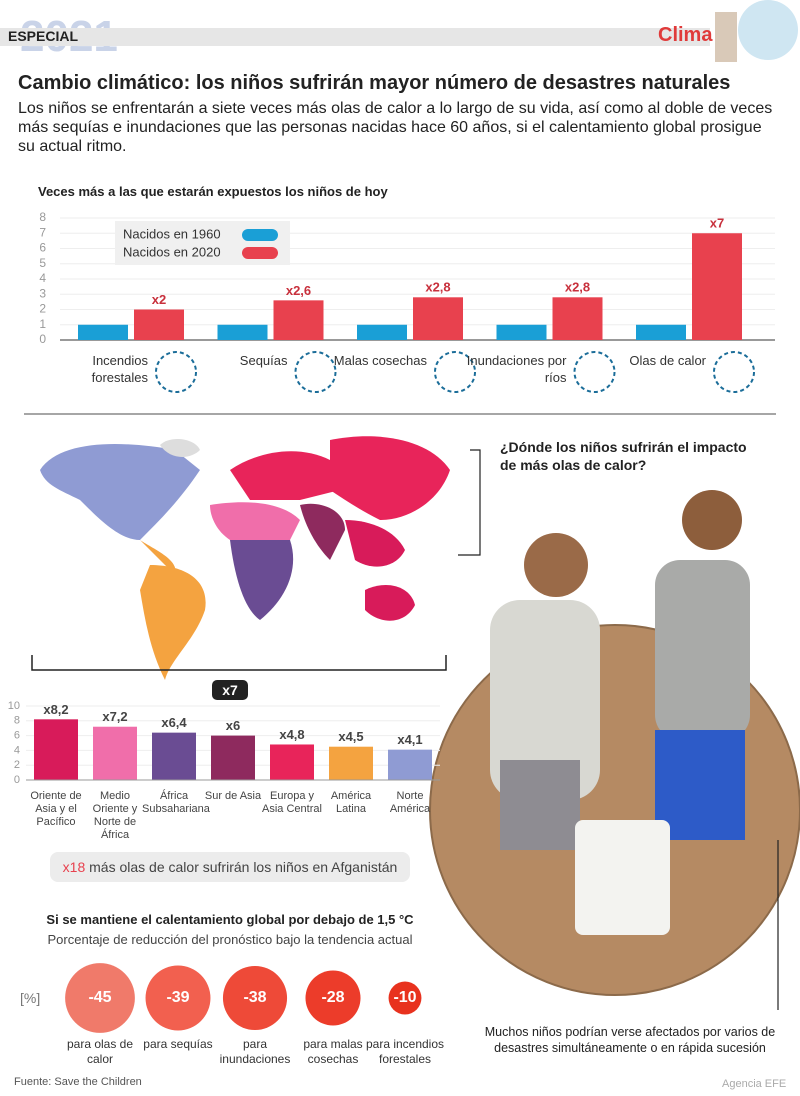 This screenshot has width=800, height=1096. Describe the element at coordinates (298, 290) in the screenshot. I see `value-label: x2,6` at that location.